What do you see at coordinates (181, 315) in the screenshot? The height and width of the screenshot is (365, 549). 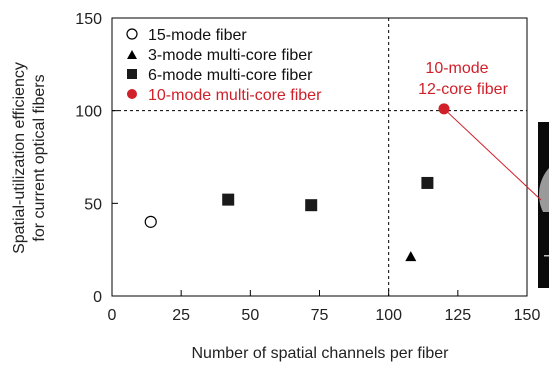 I see `x-tick-label: 25` at bounding box center [181, 315].